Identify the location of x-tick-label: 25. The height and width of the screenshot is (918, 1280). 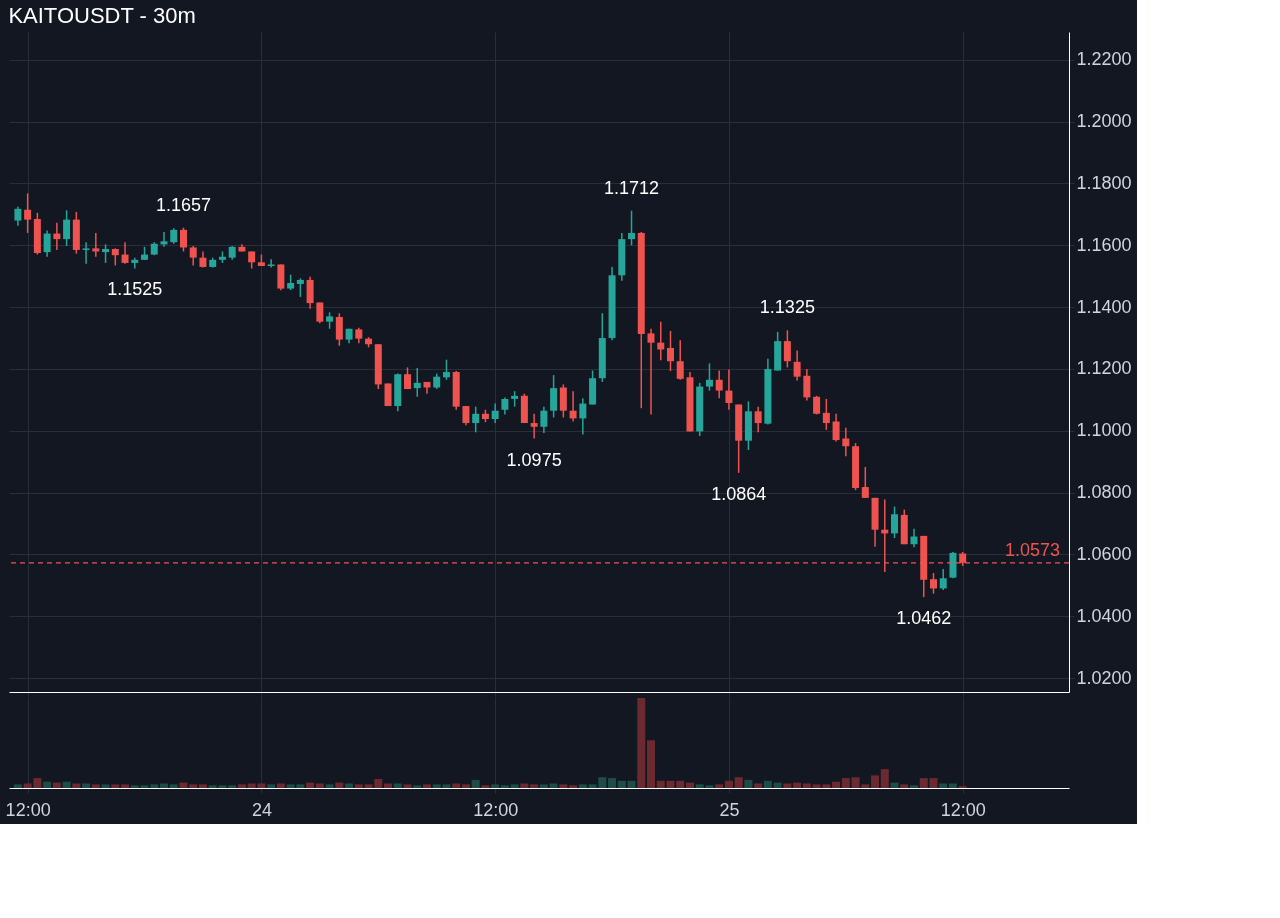
(729, 809).